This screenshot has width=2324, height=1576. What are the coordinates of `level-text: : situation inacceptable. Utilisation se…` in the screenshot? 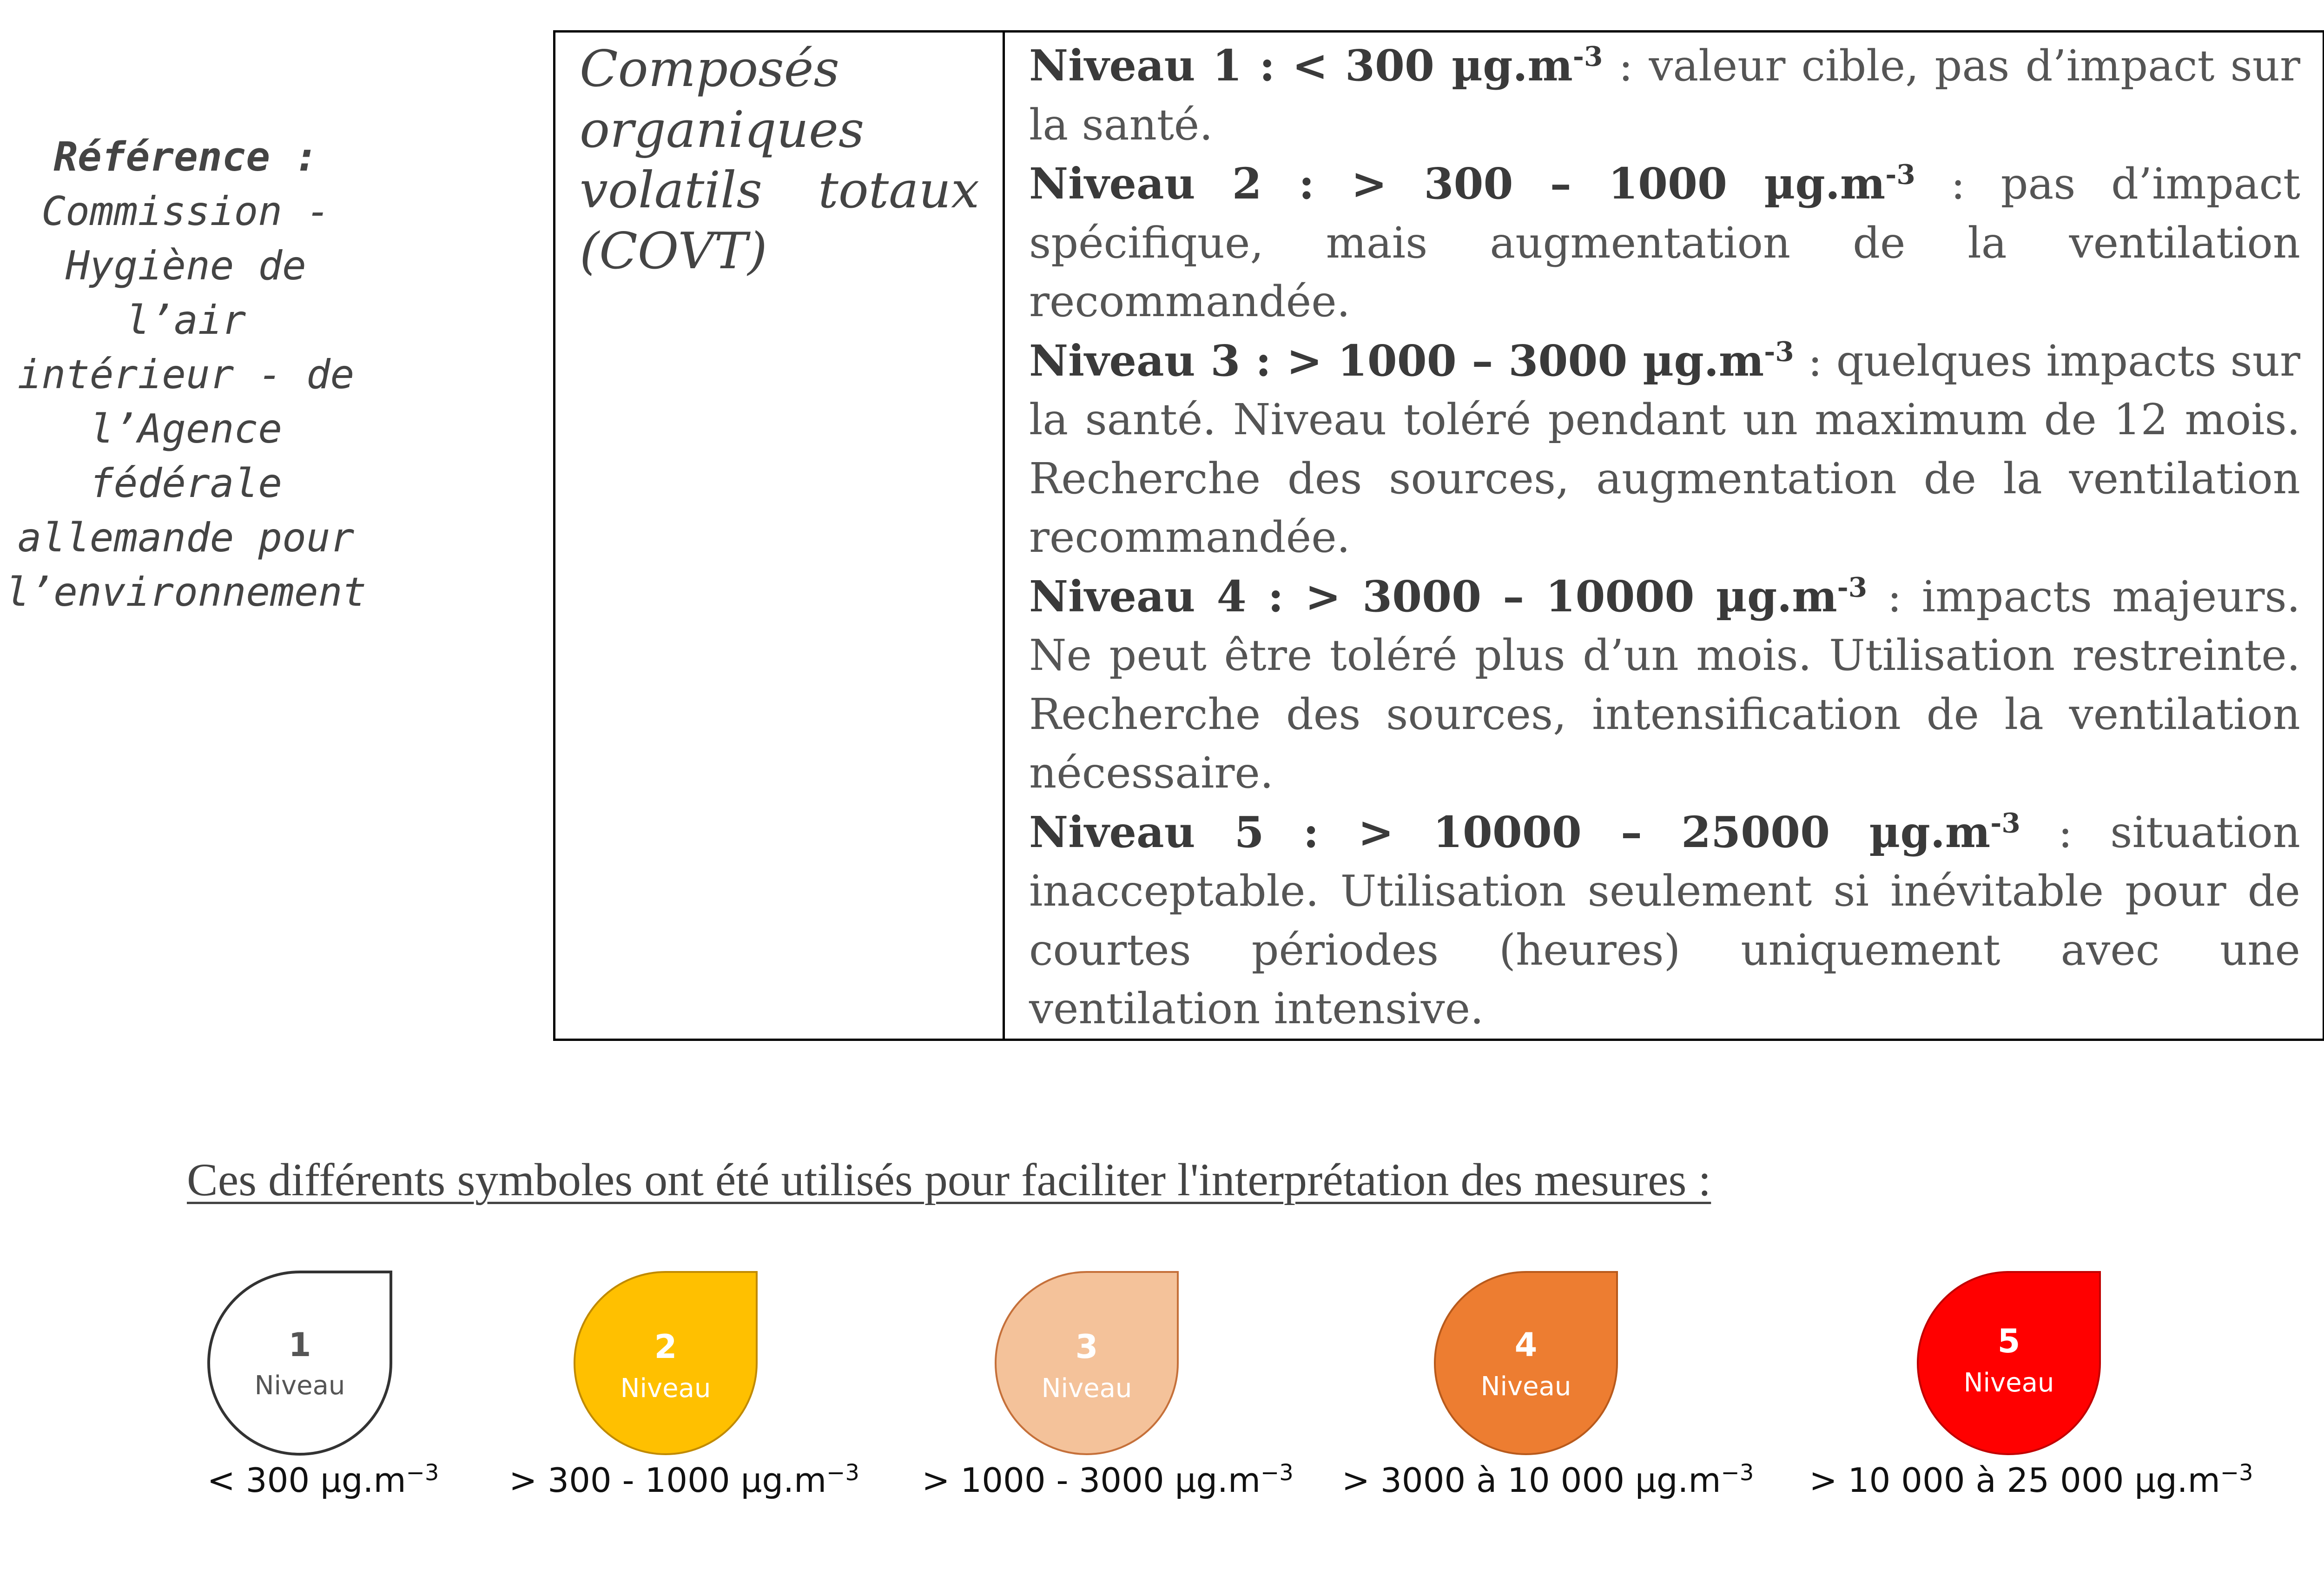 It's located at (1664, 920).